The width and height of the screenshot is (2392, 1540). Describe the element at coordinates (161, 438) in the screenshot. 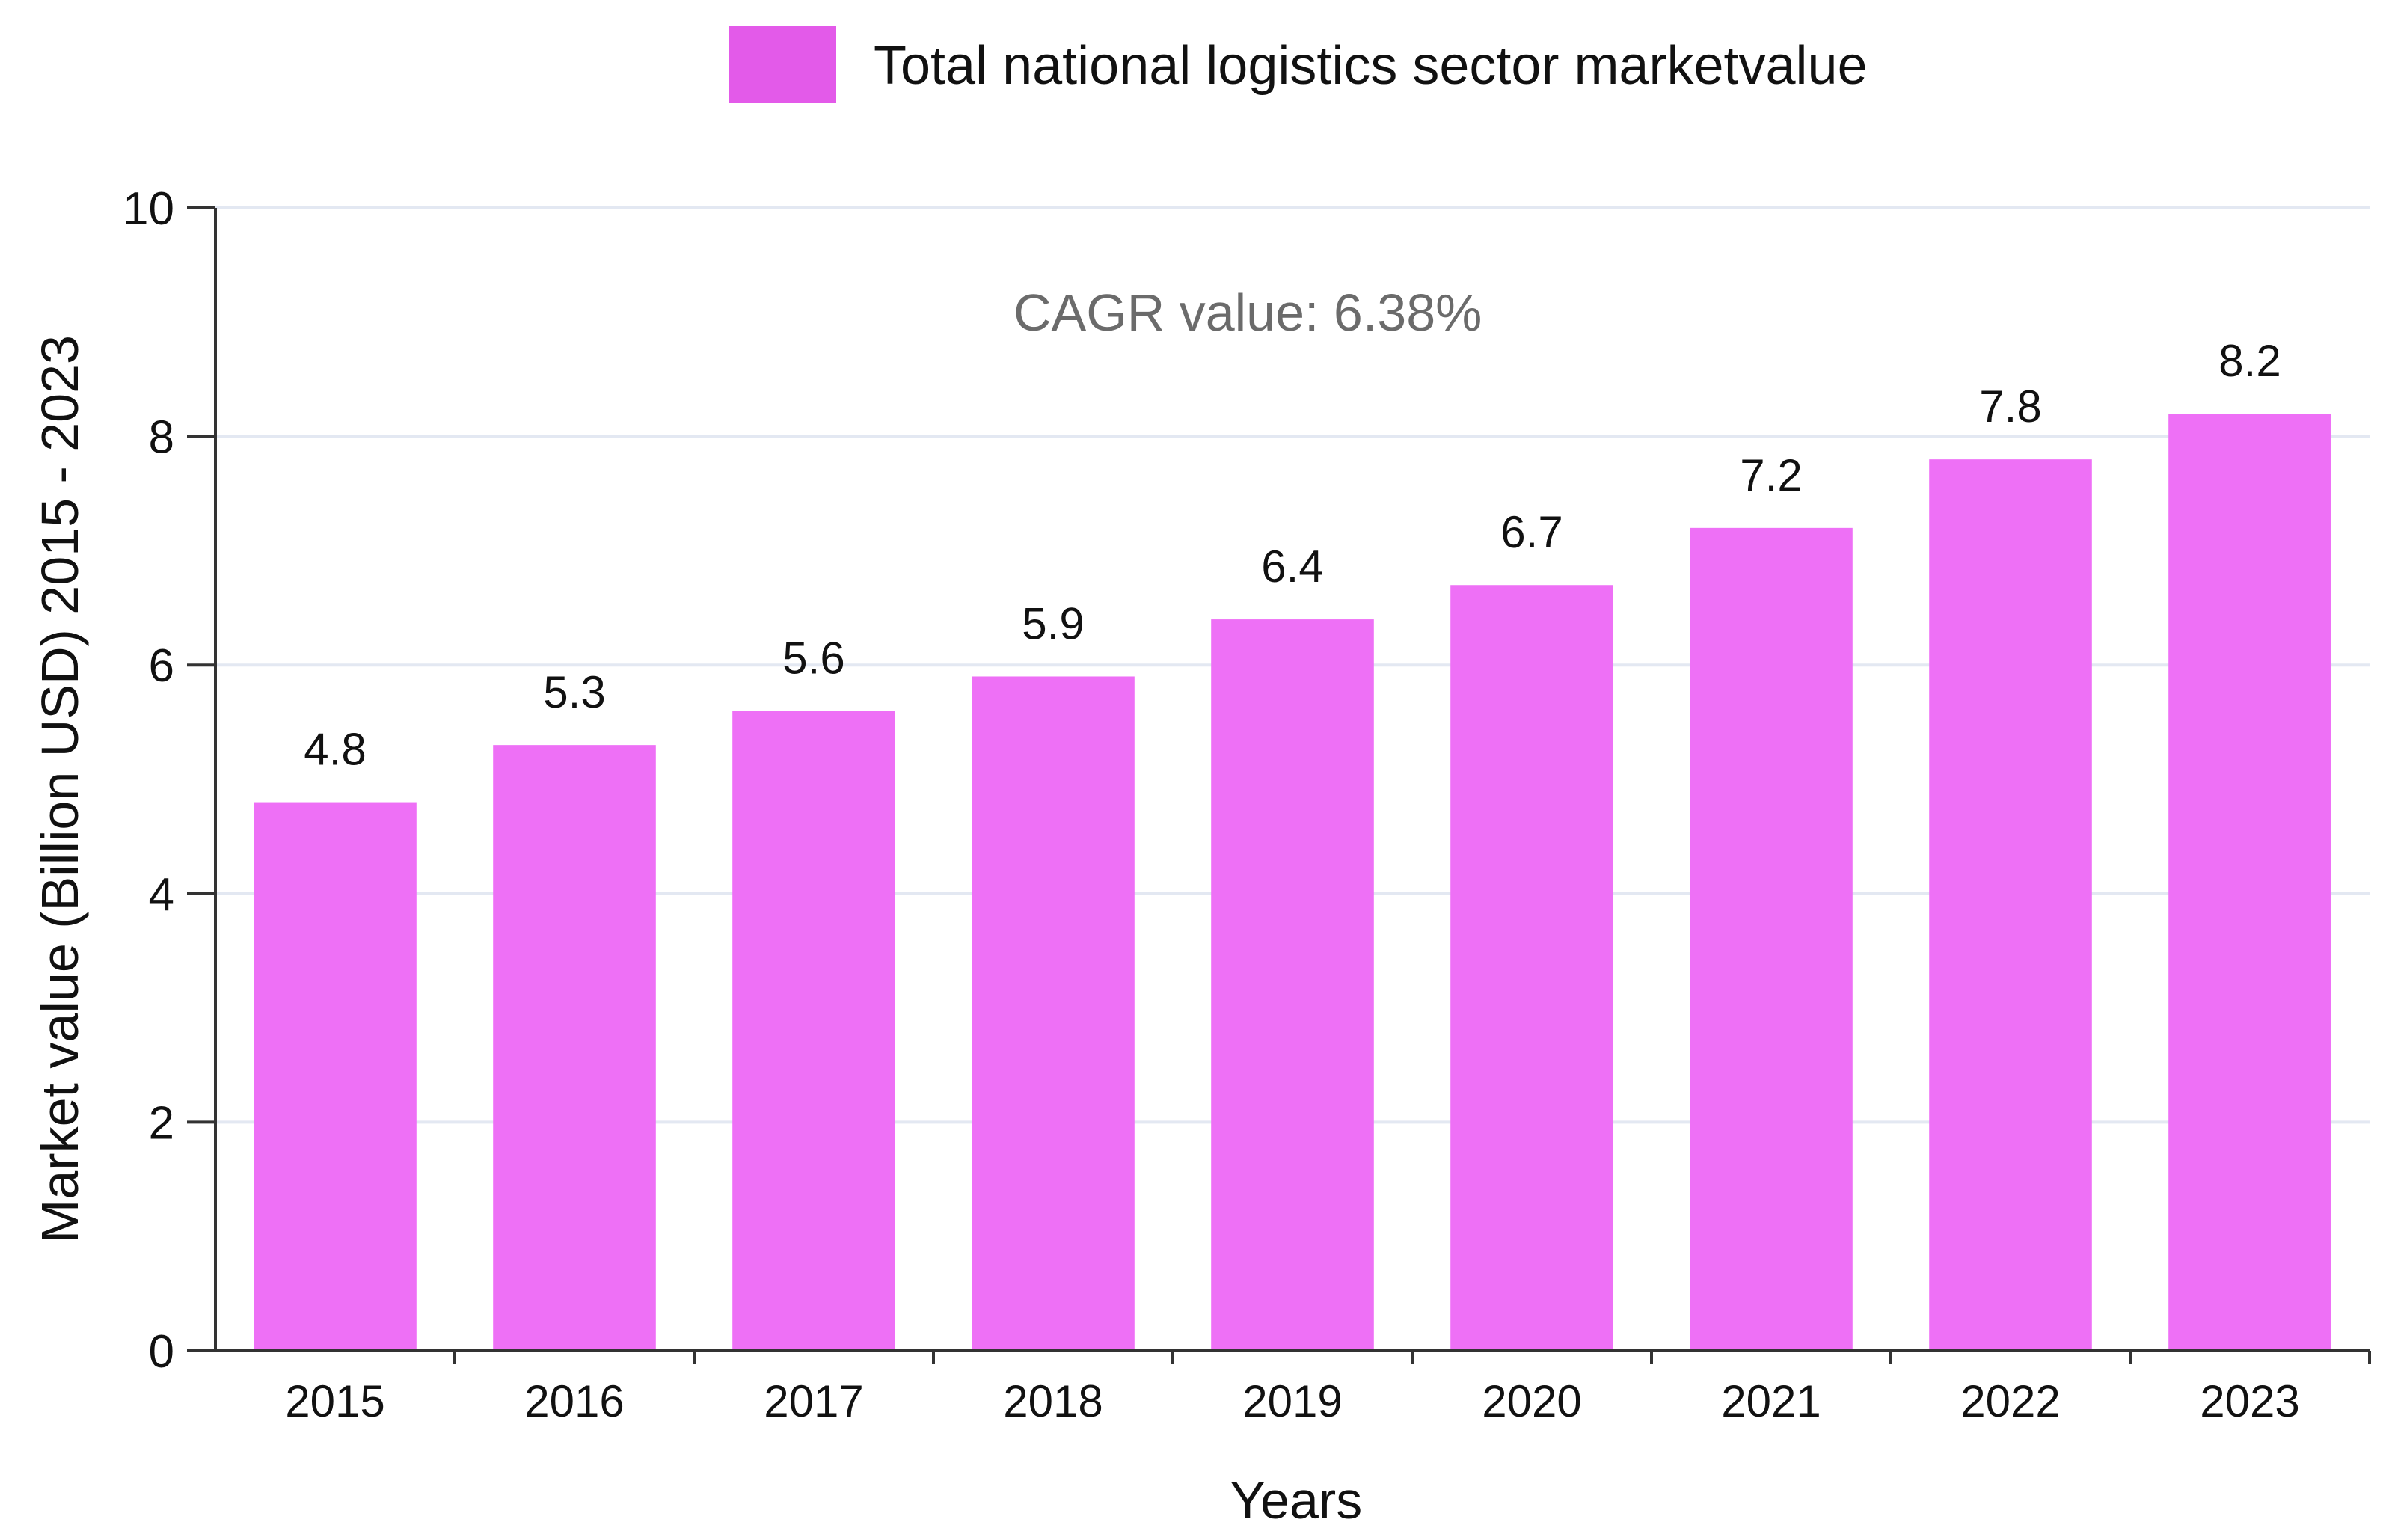

I see `y-tick-label: 8` at that location.